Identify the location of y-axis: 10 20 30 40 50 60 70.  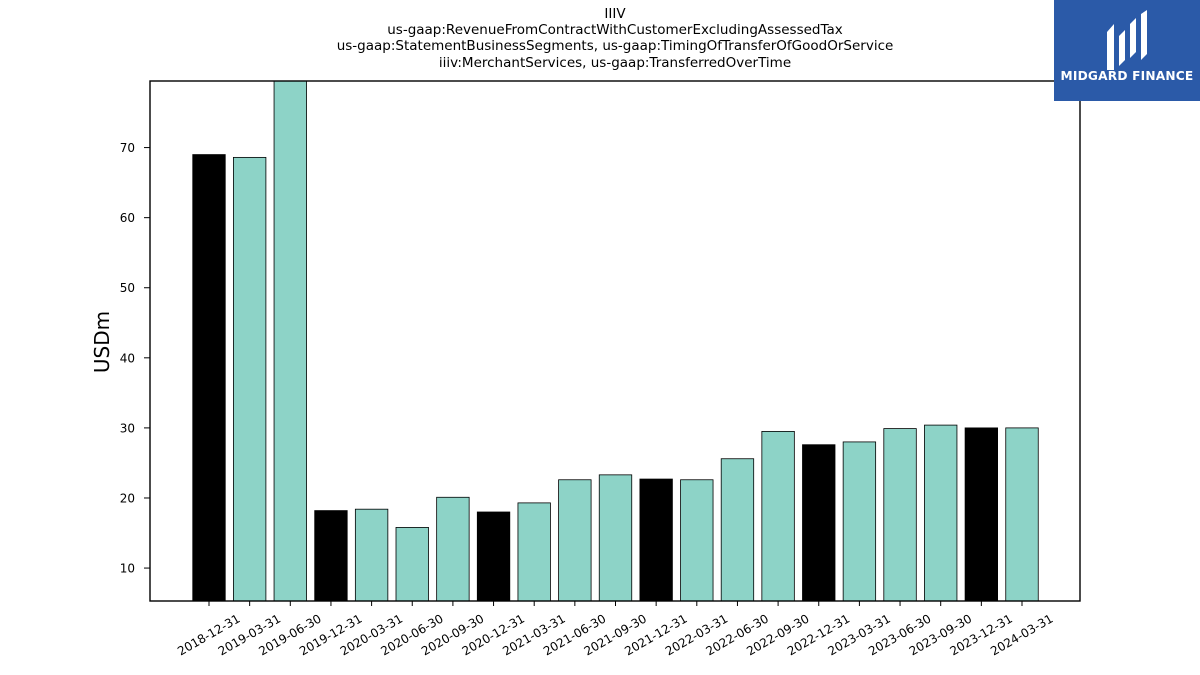
(135, 358).